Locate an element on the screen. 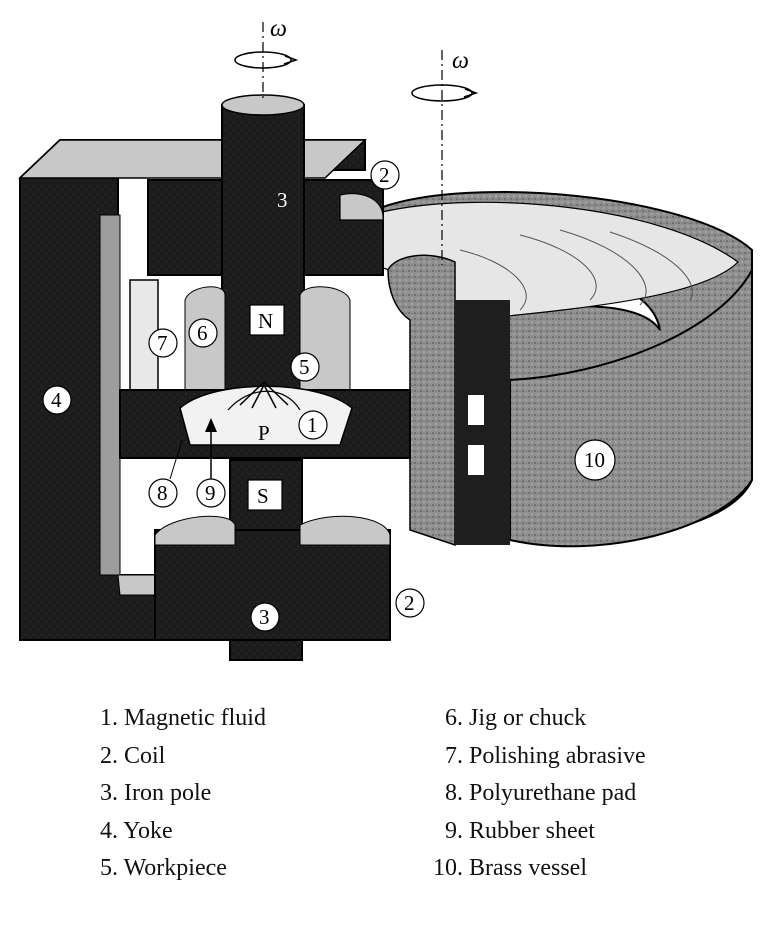  callout-3-upper: 3 is located at coordinates (282, 200).